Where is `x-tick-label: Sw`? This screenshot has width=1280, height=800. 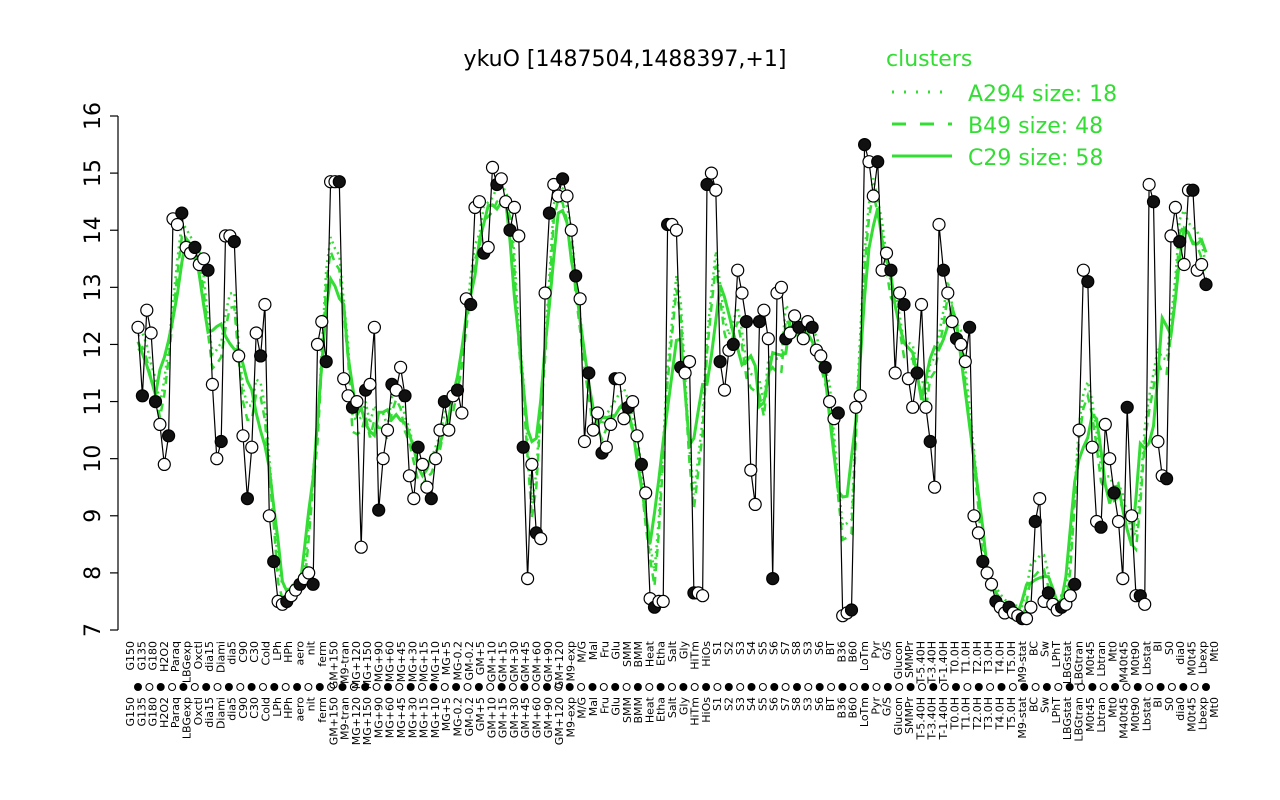 x-tick-label: Sw is located at coordinates (1045, 649).